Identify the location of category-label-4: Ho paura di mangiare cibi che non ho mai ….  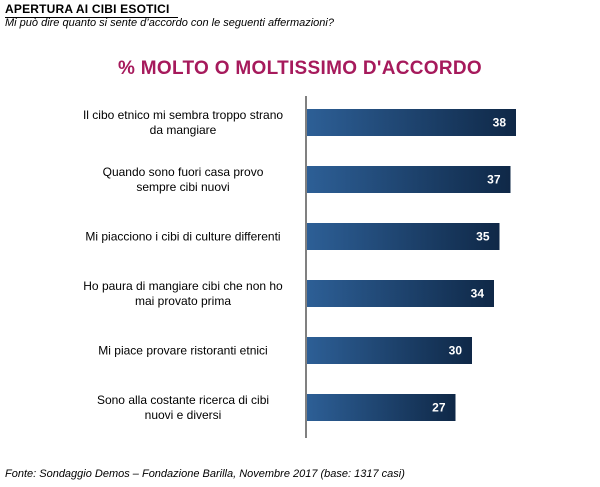
(183, 293).